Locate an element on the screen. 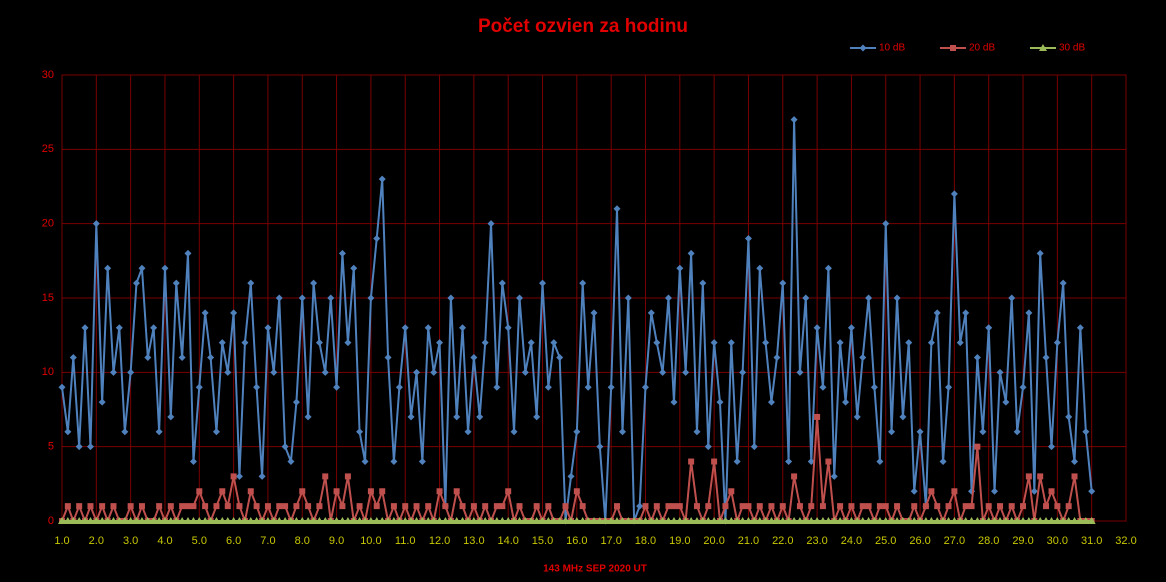  x-tick-label: 18.0 is located at coordinates (645, 541).